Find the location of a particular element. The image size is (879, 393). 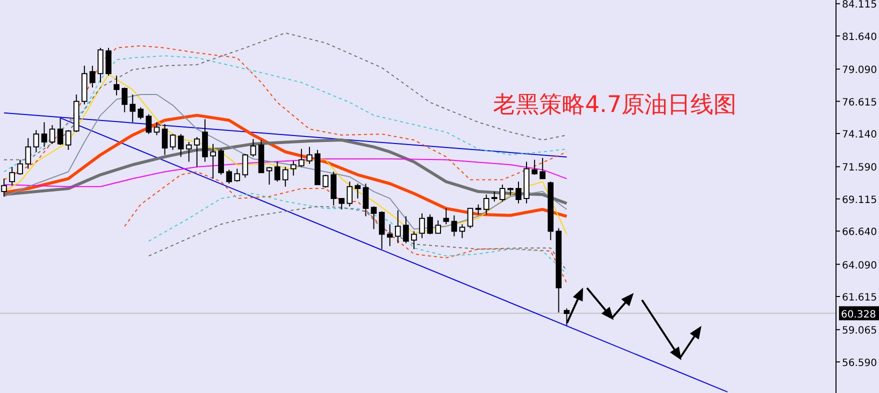

y-tick-label: 61.615 is located at coordinates (859, 298).